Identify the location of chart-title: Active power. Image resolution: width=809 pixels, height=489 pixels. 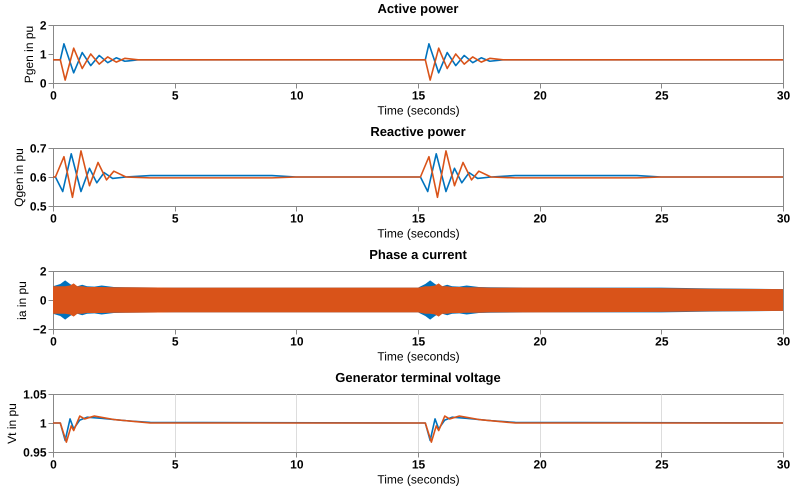
(418, 8).